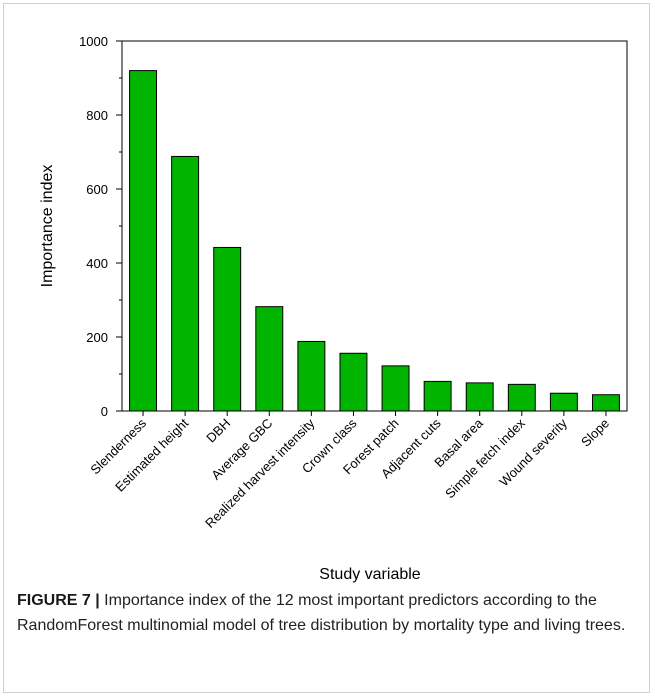 The image size is (655, 697). What do you see at coordinates (97, 115) in the screenshot?
I see `y-tick-label: 800` at bounding box center [97, 115].